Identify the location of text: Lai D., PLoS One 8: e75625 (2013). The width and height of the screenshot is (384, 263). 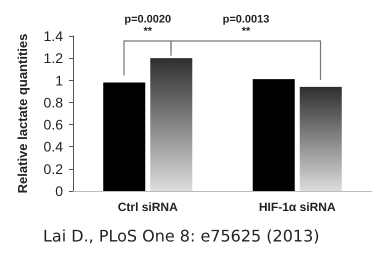
(181, 236).